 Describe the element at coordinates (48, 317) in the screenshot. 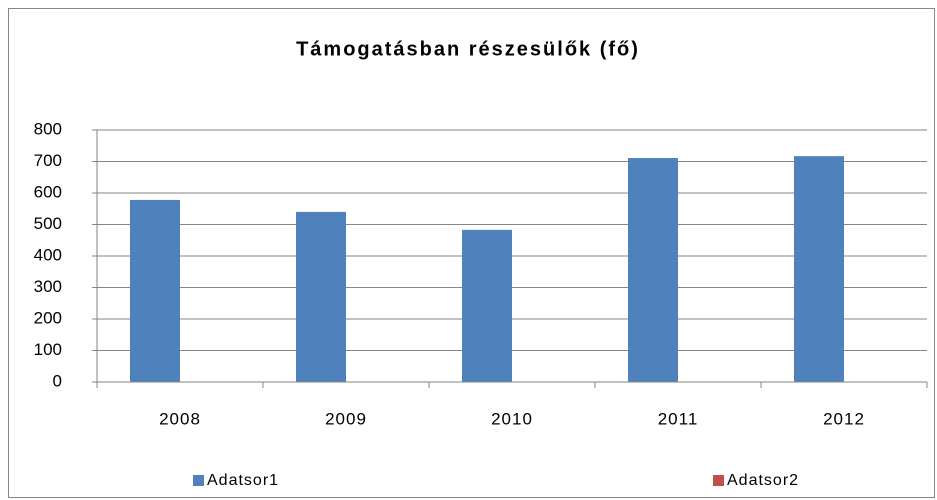

I see `y-tick-label: 200` at that location.